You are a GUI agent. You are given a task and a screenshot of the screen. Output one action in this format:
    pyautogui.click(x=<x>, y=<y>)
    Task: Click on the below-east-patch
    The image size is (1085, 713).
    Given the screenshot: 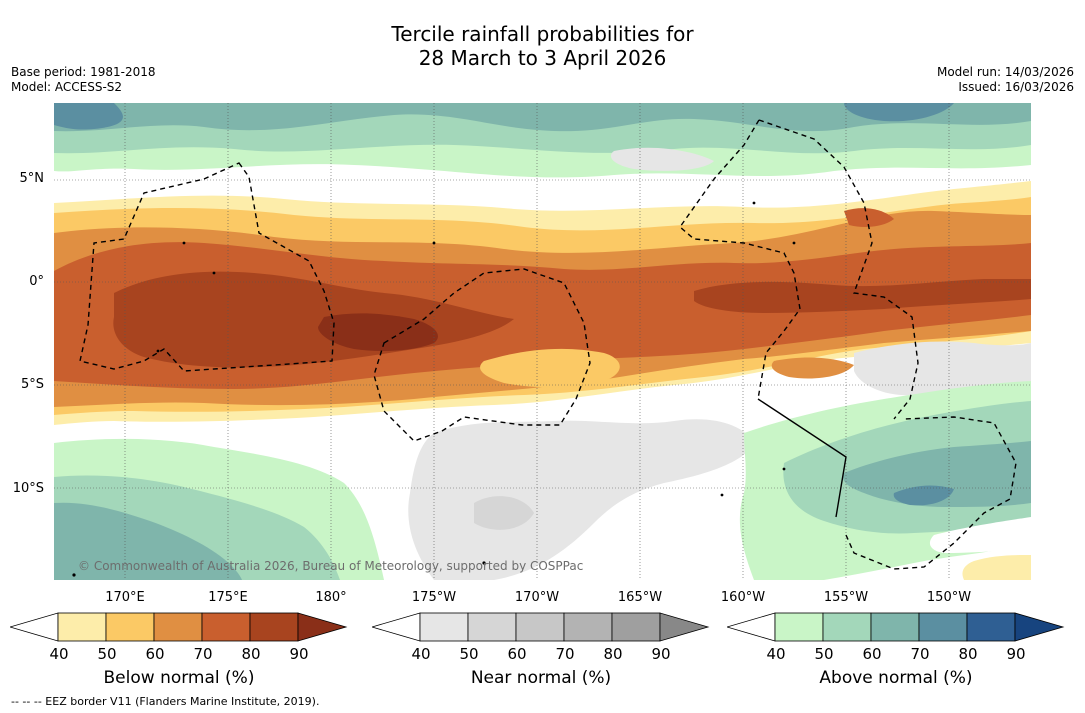 What is the action you would take?
    pyautogui.click(x=812, y=368)
    